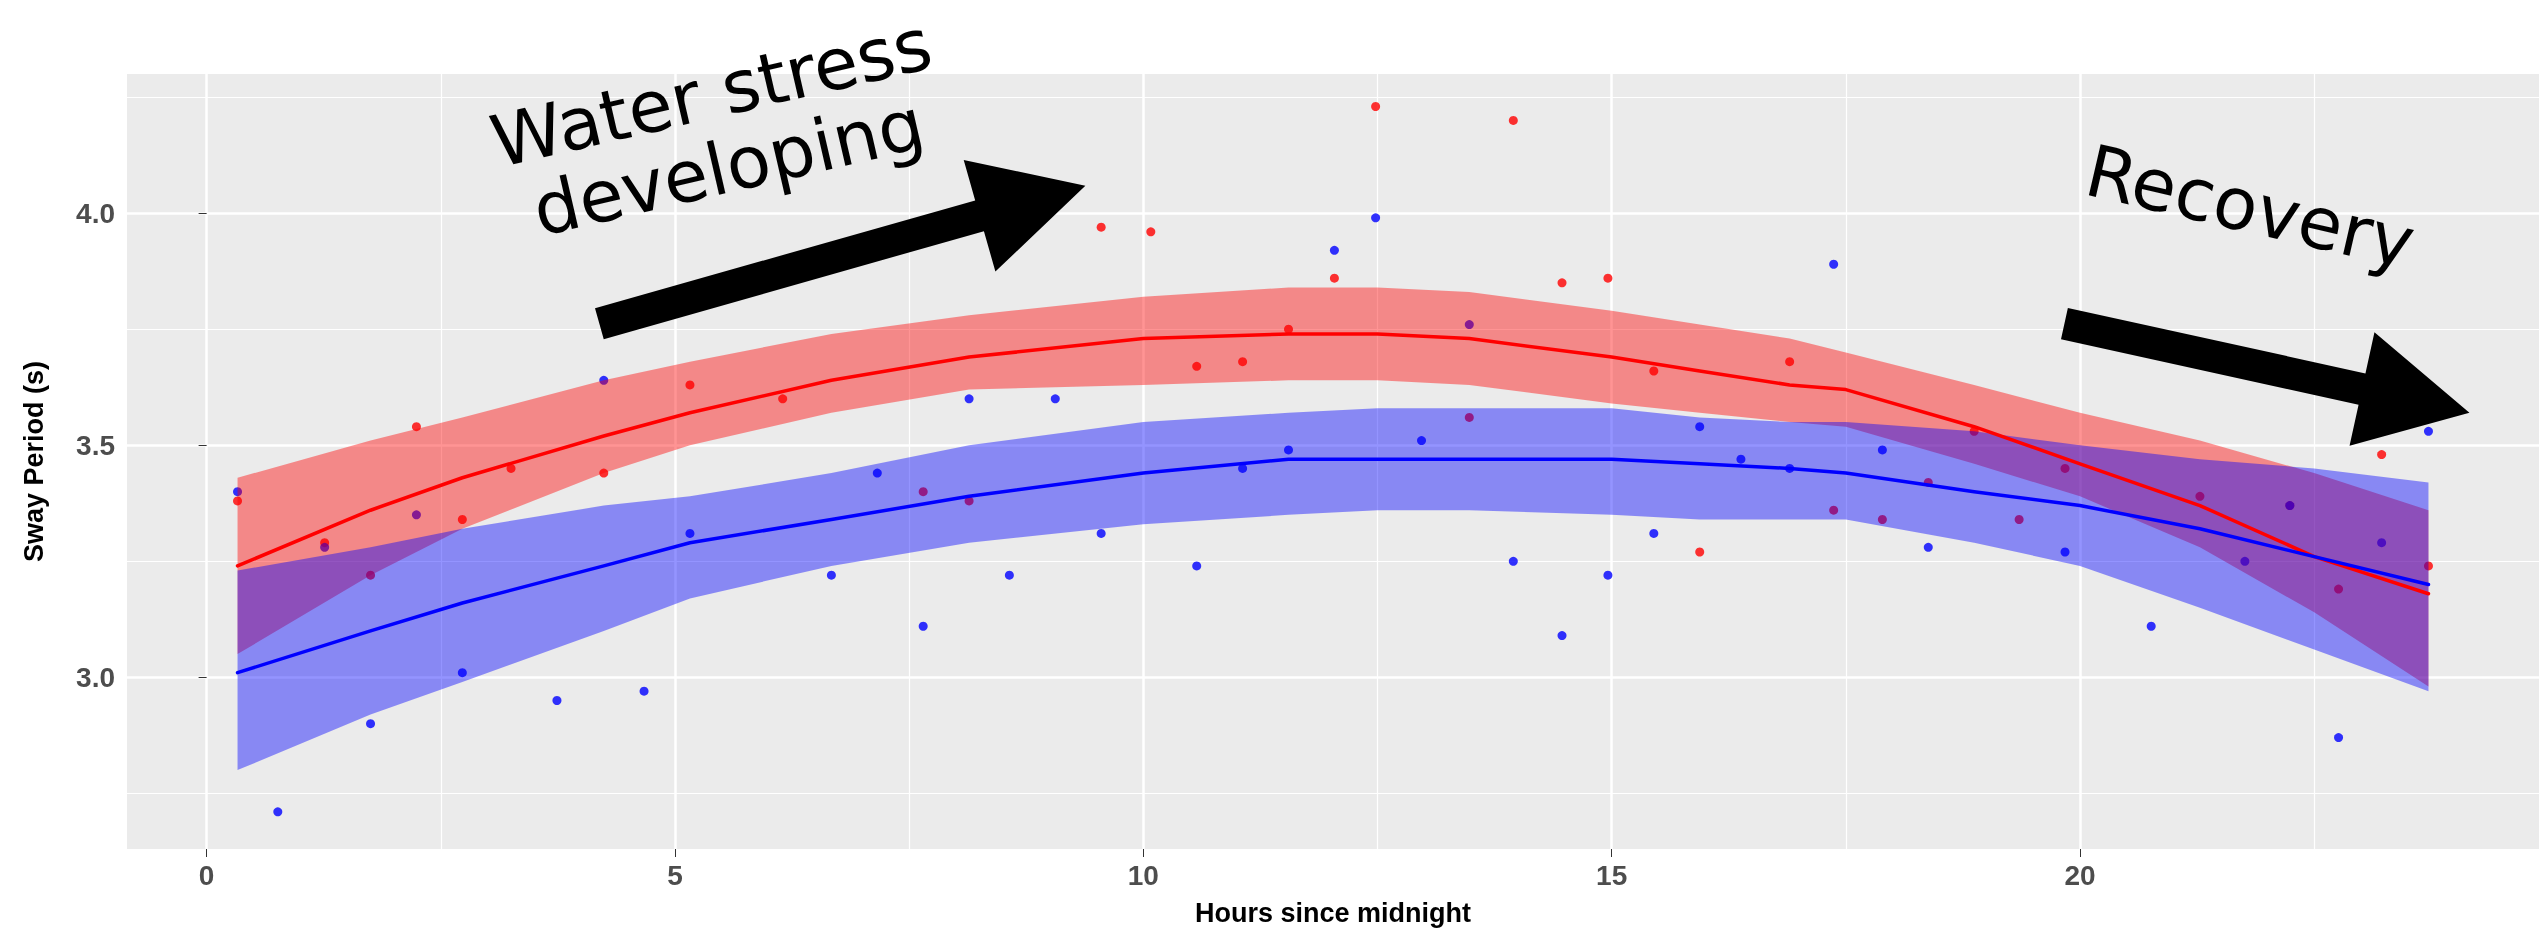 The height and width of the screenshot is (931, 2539). Describe the element at coordinates (2080, 875) in the screenshot. I see `x-tick-label: 20` at that location.